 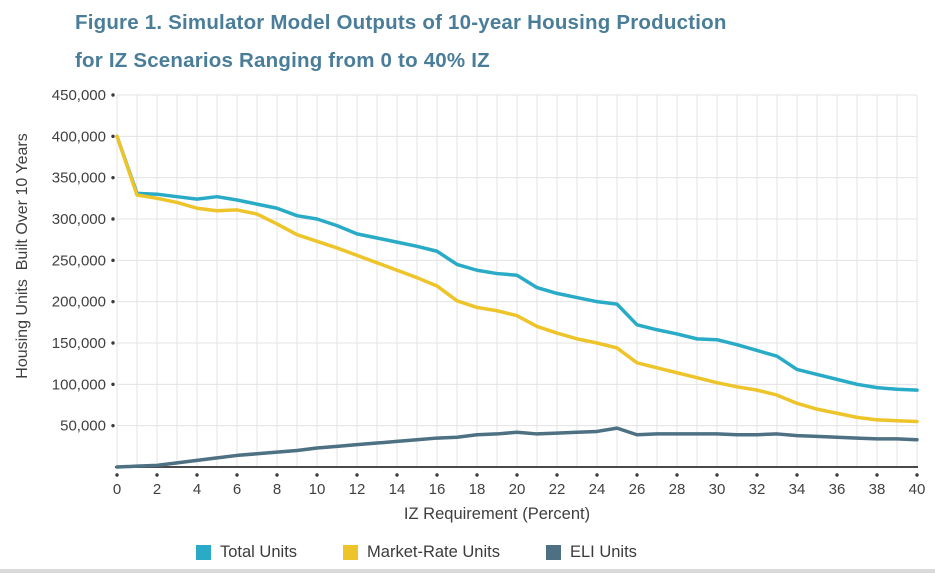 What do you see at coordinates (877, 489) in the screenshot?
I see `svg-text: 38` at bounding box center [877, 489].